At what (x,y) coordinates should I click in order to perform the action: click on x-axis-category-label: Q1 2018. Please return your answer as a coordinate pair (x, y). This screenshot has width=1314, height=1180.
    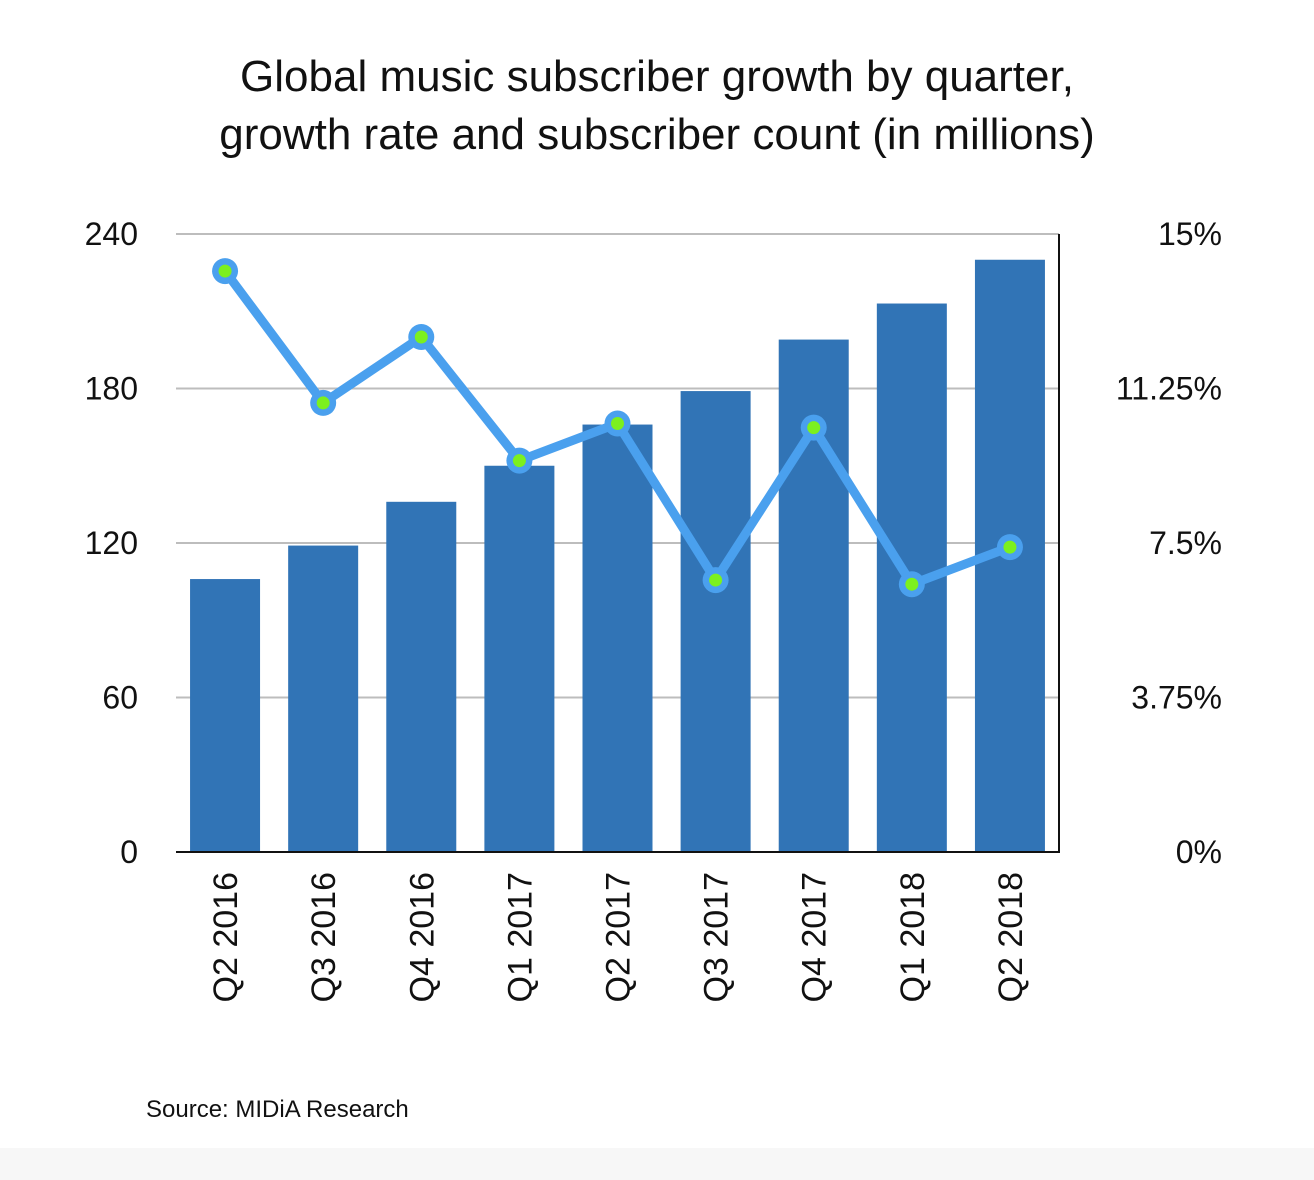
    Looking at the image, I should click on (913, 937).